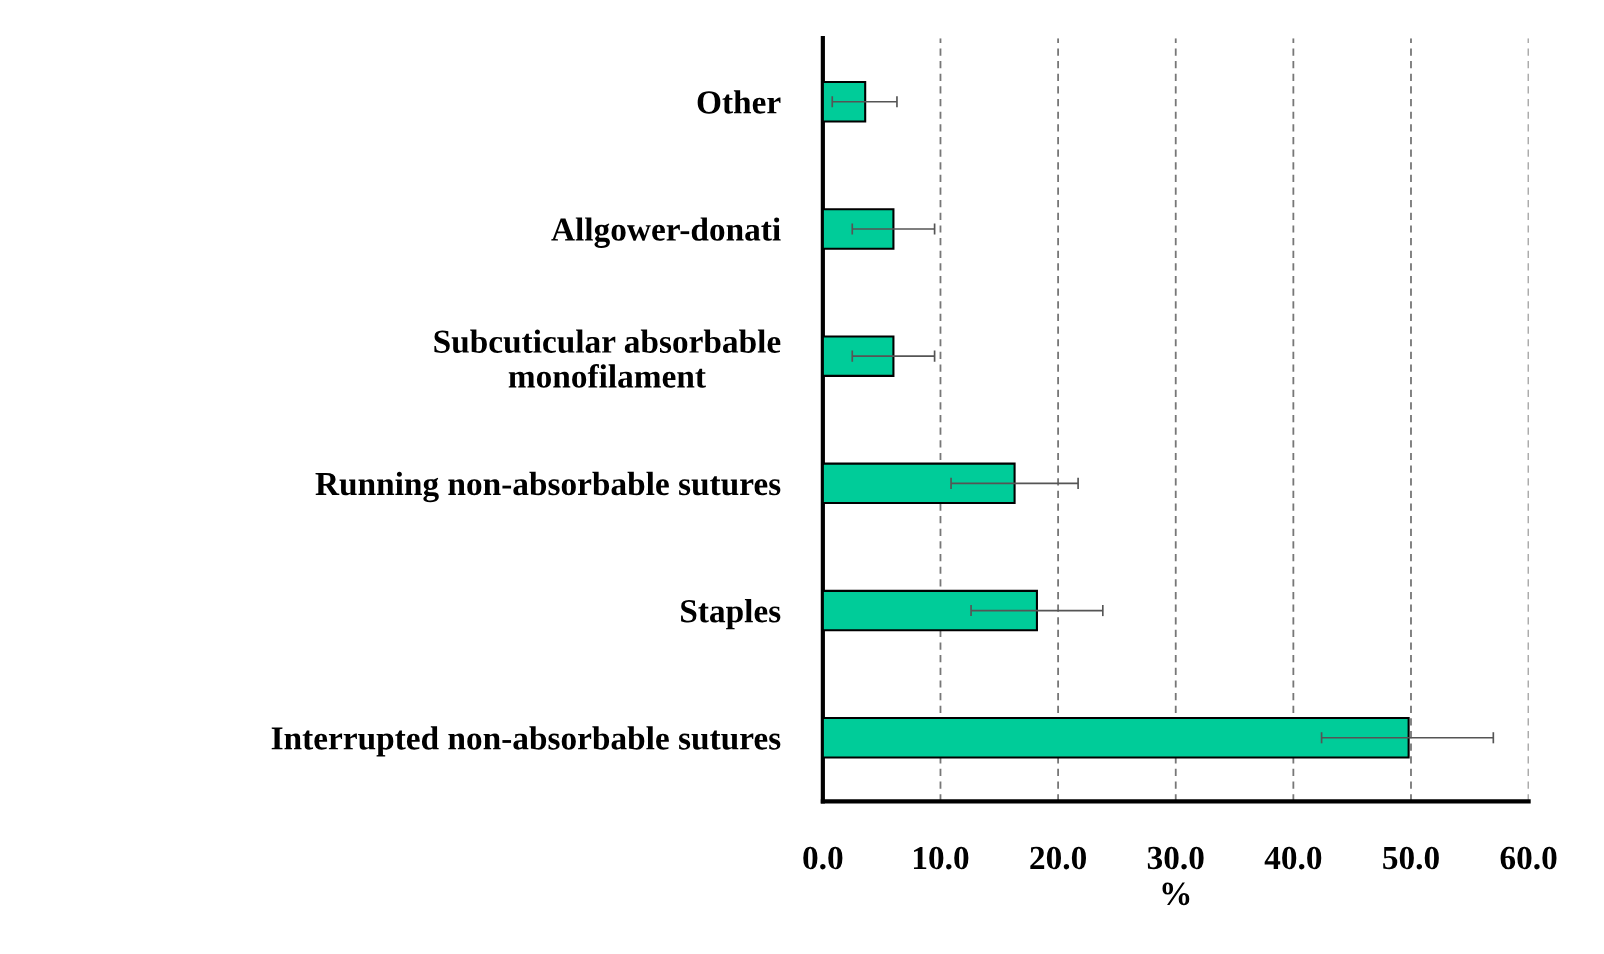 The height and width of the screenshot is (954, 1604). Describe the element at coordinates (739, 102) in the screenshot. I see `y-tick-label: Other` at that location.